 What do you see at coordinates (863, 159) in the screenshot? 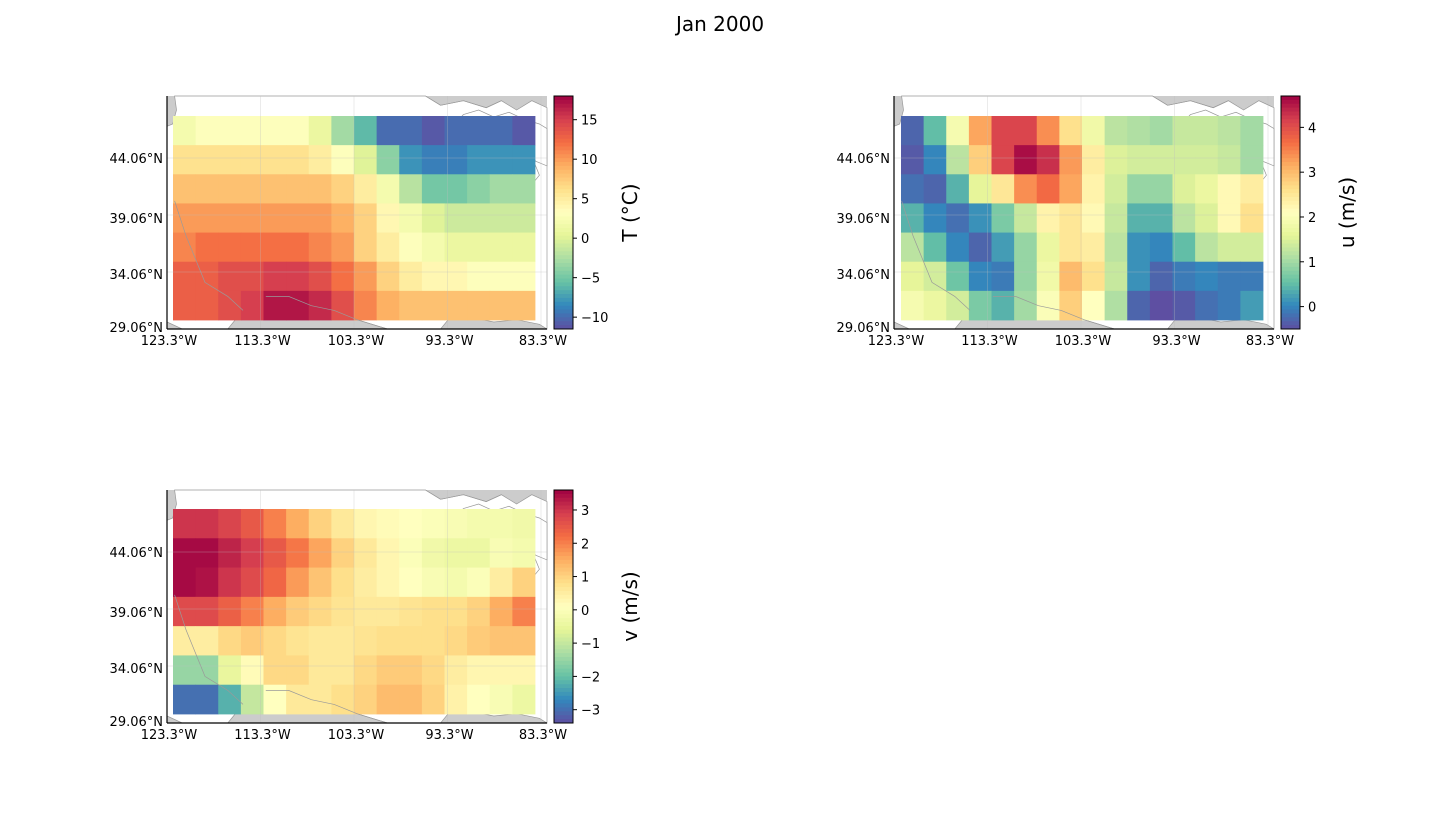
I see `y-tick-label: 44.06°N` at bounding box center [863, 159].